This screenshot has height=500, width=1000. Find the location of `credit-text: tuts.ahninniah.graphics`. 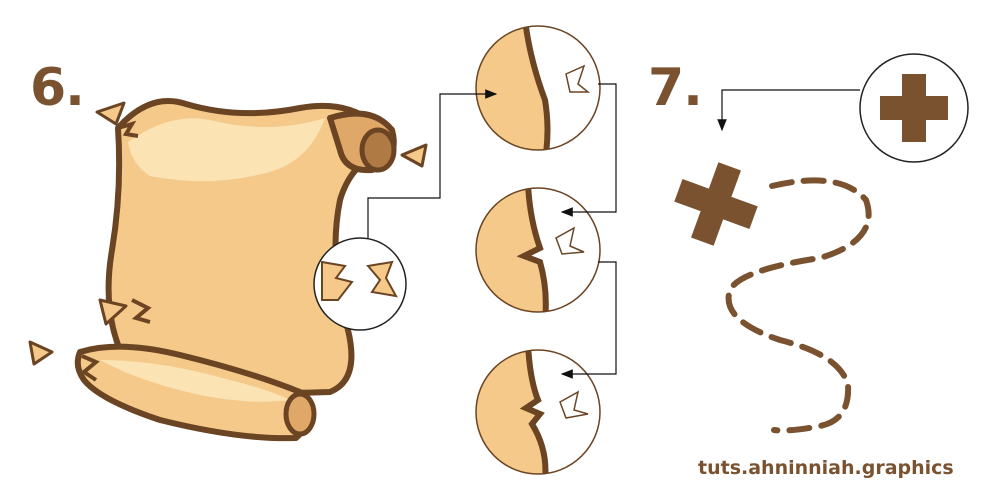

credit-text: tuts.ahninniah.graphics is located at coordinates (826, 468).